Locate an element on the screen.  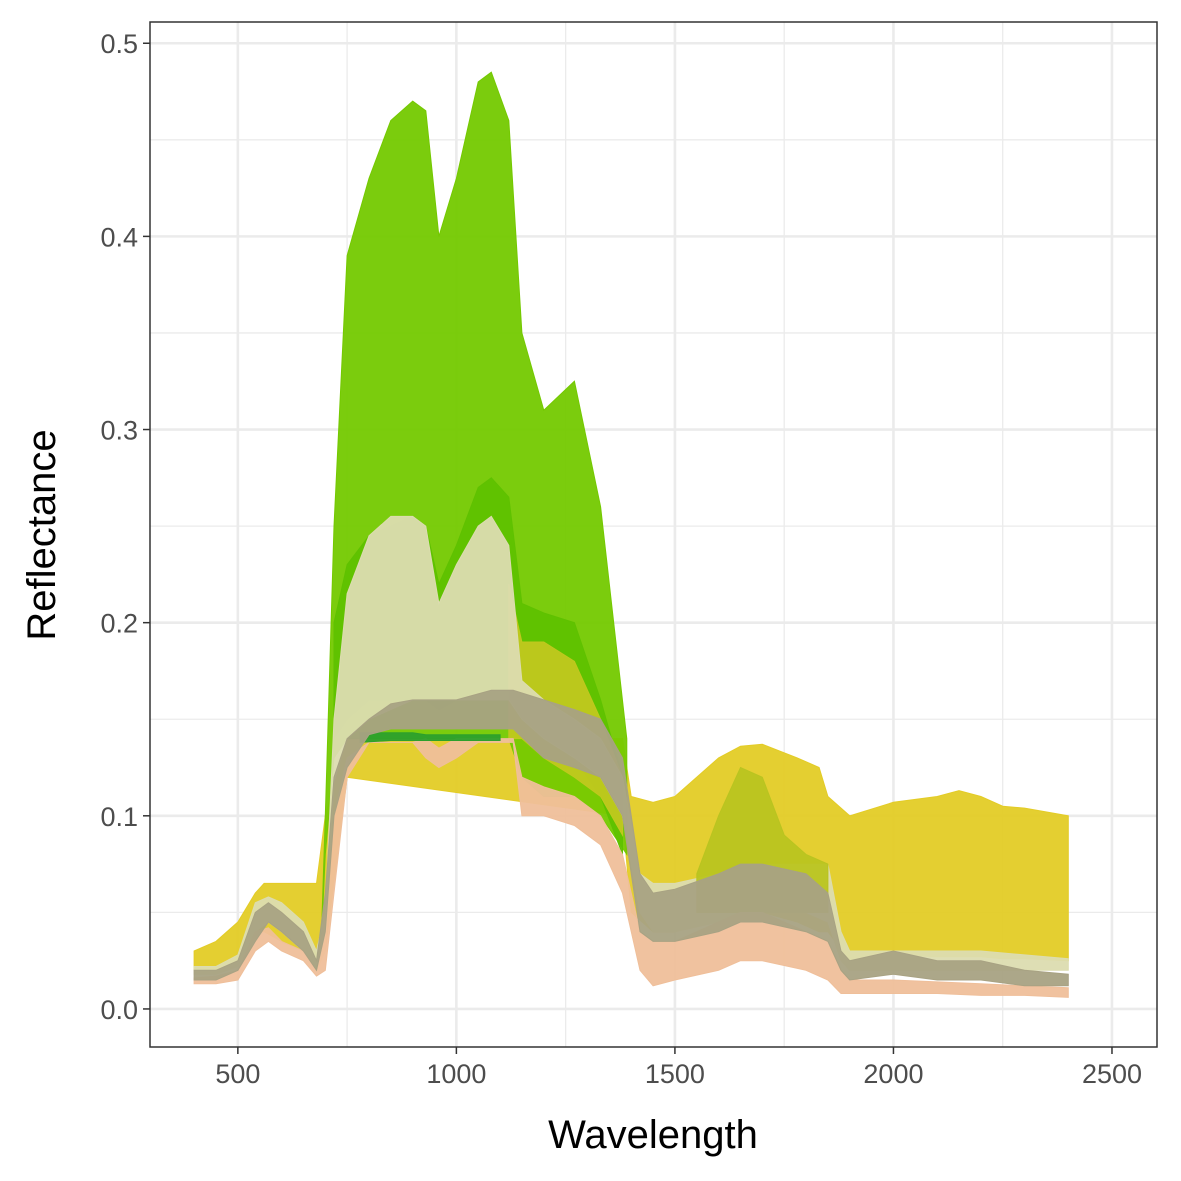
y-tick-label: 0.2 is located at coordinates (119, 624).